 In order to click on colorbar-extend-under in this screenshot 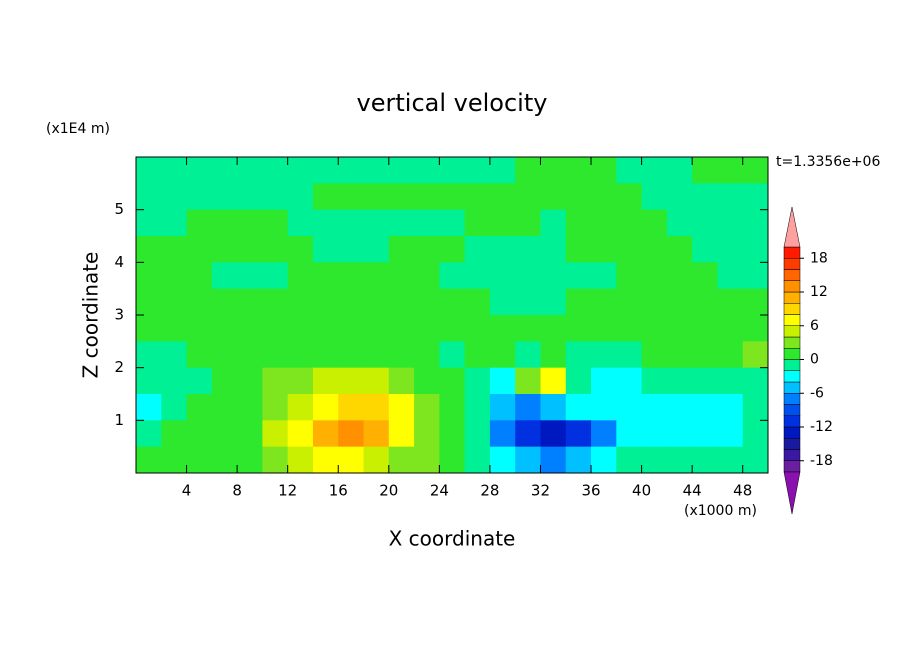, I will do `click(792, 493)`.